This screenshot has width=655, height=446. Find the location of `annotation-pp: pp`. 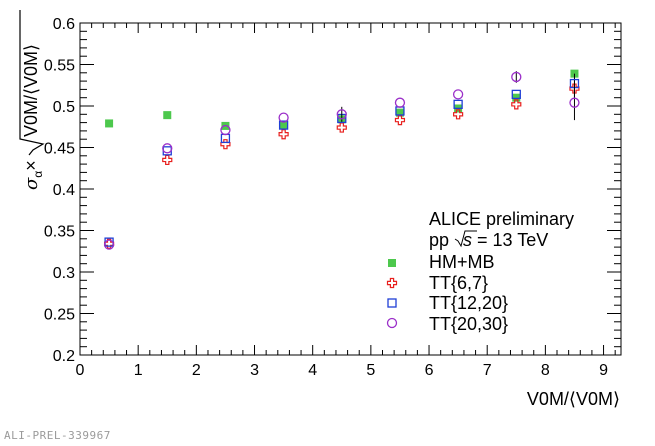

annotation-pp: pp is located at coordinates (439, 240).